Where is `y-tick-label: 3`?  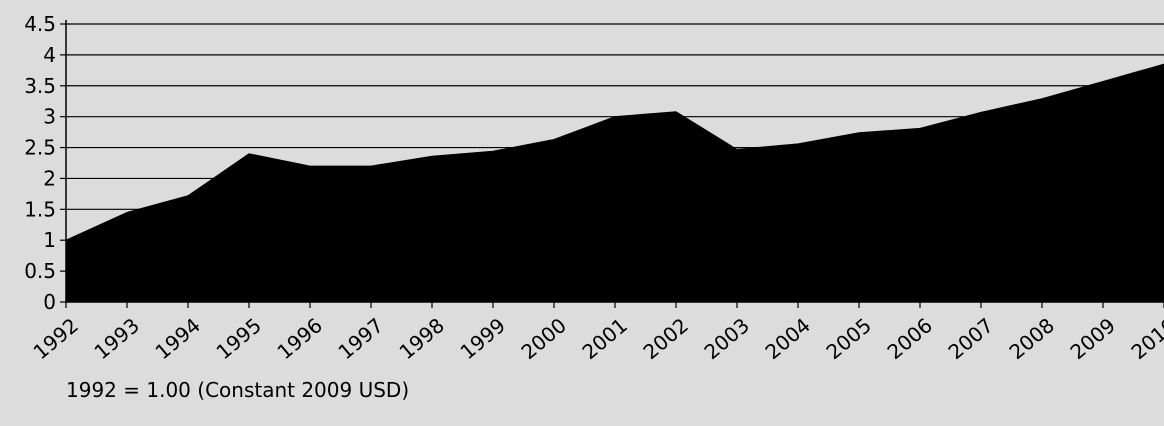 y-tick-label: 3 is located at coordinates (49, 117).